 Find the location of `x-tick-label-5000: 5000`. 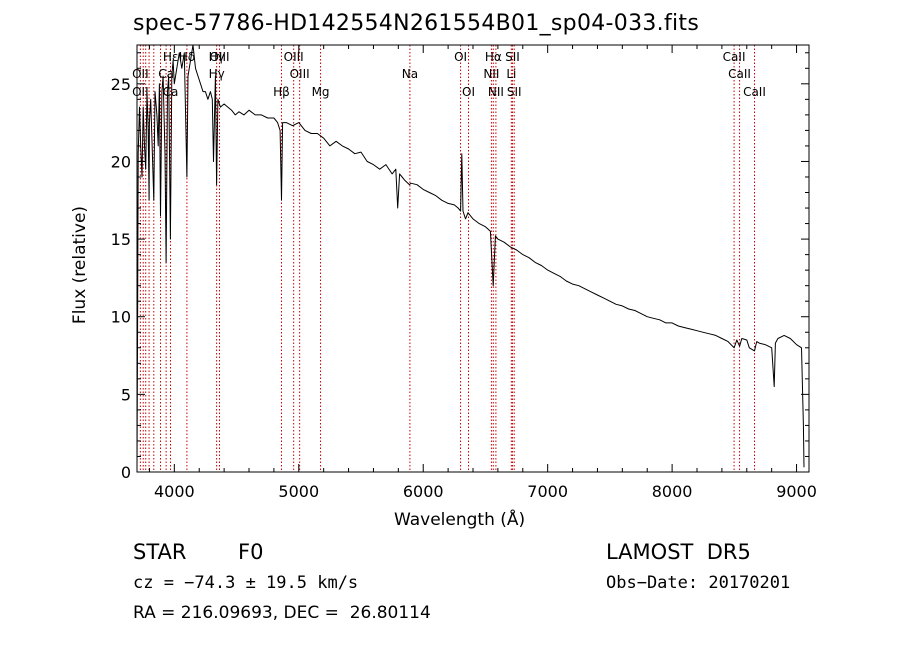

x-tick-label-5000: 5000 is located at coordinates (298, 491).